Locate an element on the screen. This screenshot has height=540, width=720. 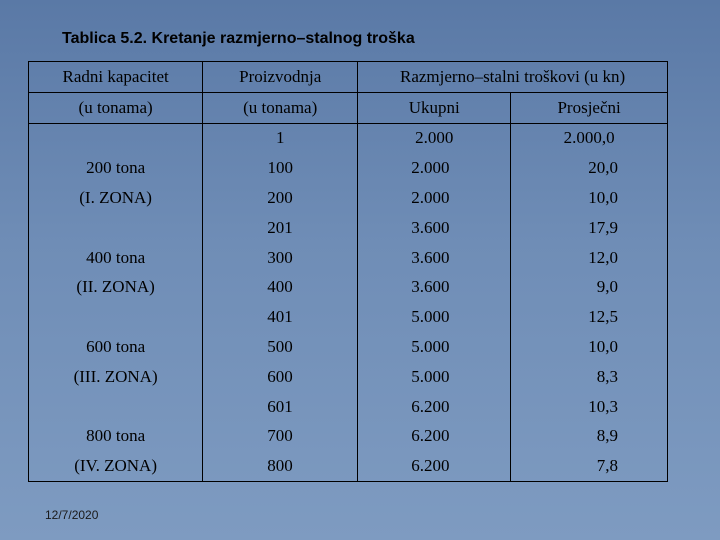
average-cost-cell: 10,3 is located at coordinates (589, 406).